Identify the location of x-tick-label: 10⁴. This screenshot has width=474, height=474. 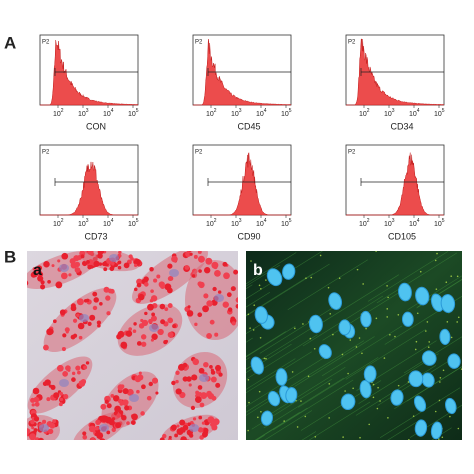
(108, 223).